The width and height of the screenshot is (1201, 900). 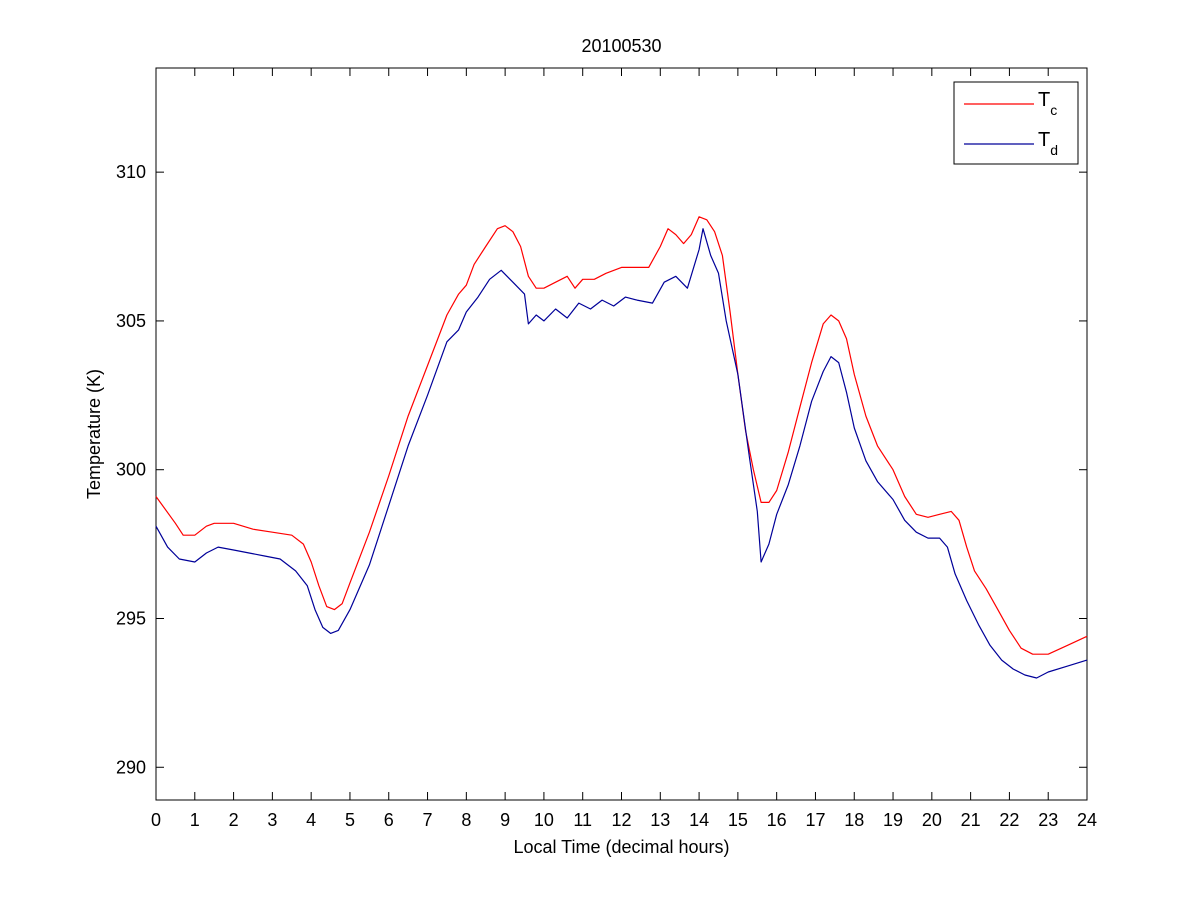 What do you see at coordinates (815, 820) in the screenshot?
I see `x-tick-label: 17` at bounding box center [815, 820].